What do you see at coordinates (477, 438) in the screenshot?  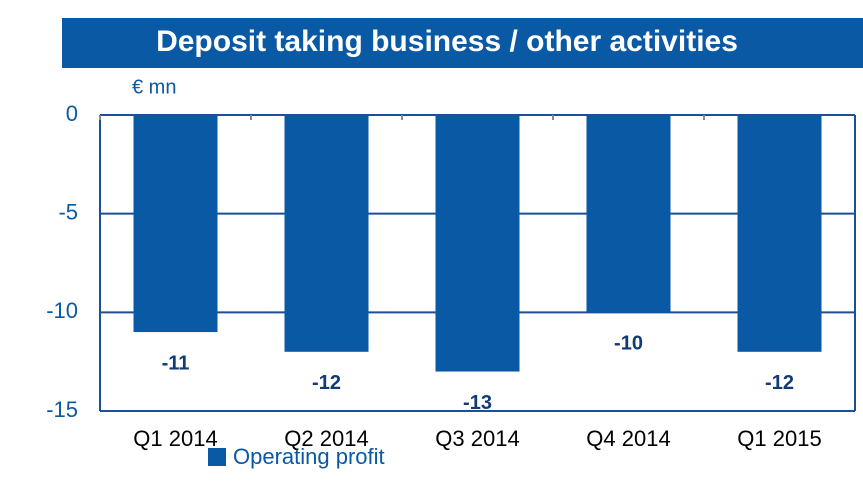 I see `x-tick-label: Q3 2014` at bounding box center [477, 438].